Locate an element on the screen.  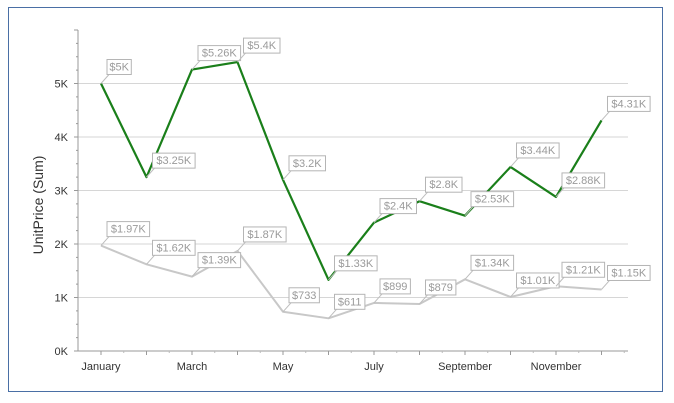
data-label-text: $3.2K is located at coordinates (307, 164).